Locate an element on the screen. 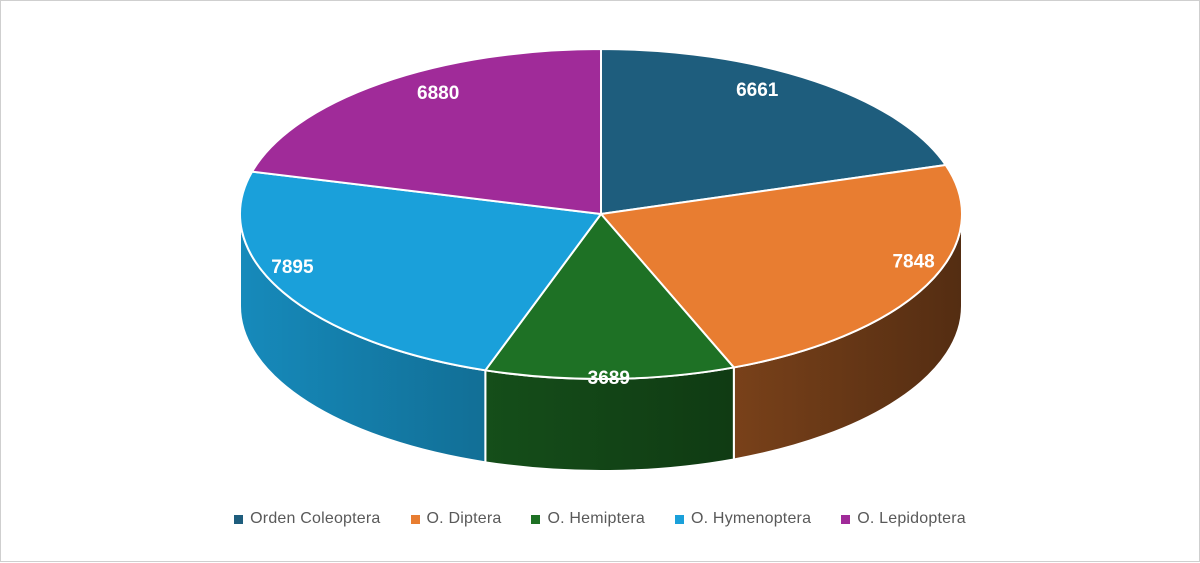 The image size is (1200, 563). pie-slice-orden-coleoptera is located at coordinates (773, 131).